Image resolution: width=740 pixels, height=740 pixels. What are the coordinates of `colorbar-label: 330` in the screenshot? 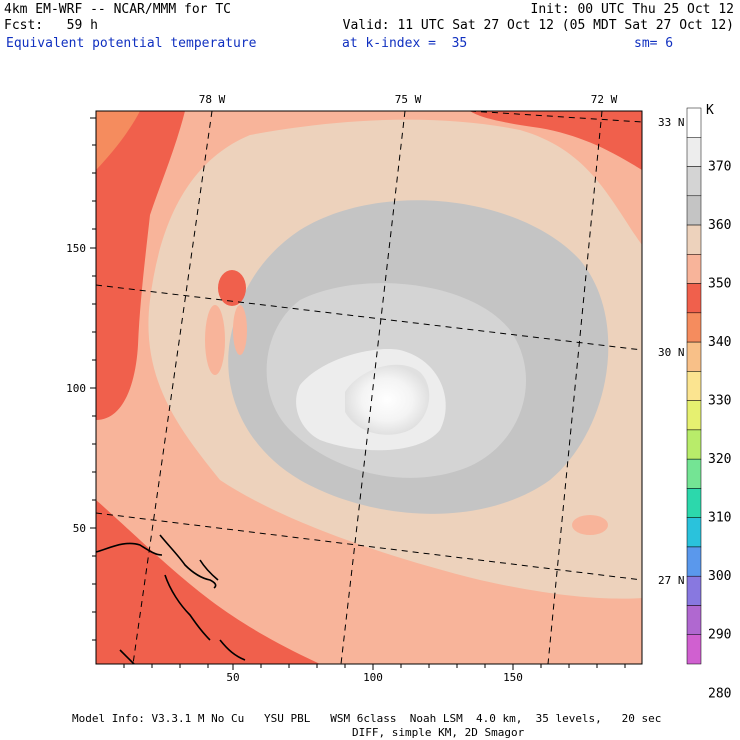 It's located at (719, 401).